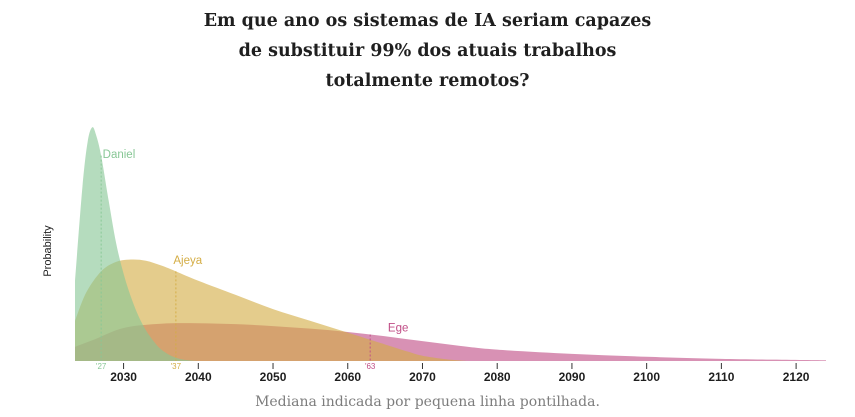 Image resolution: width=855 pixels, height=417 pixels. I want to click on x-tick-label: 2030, so click(123, 377).